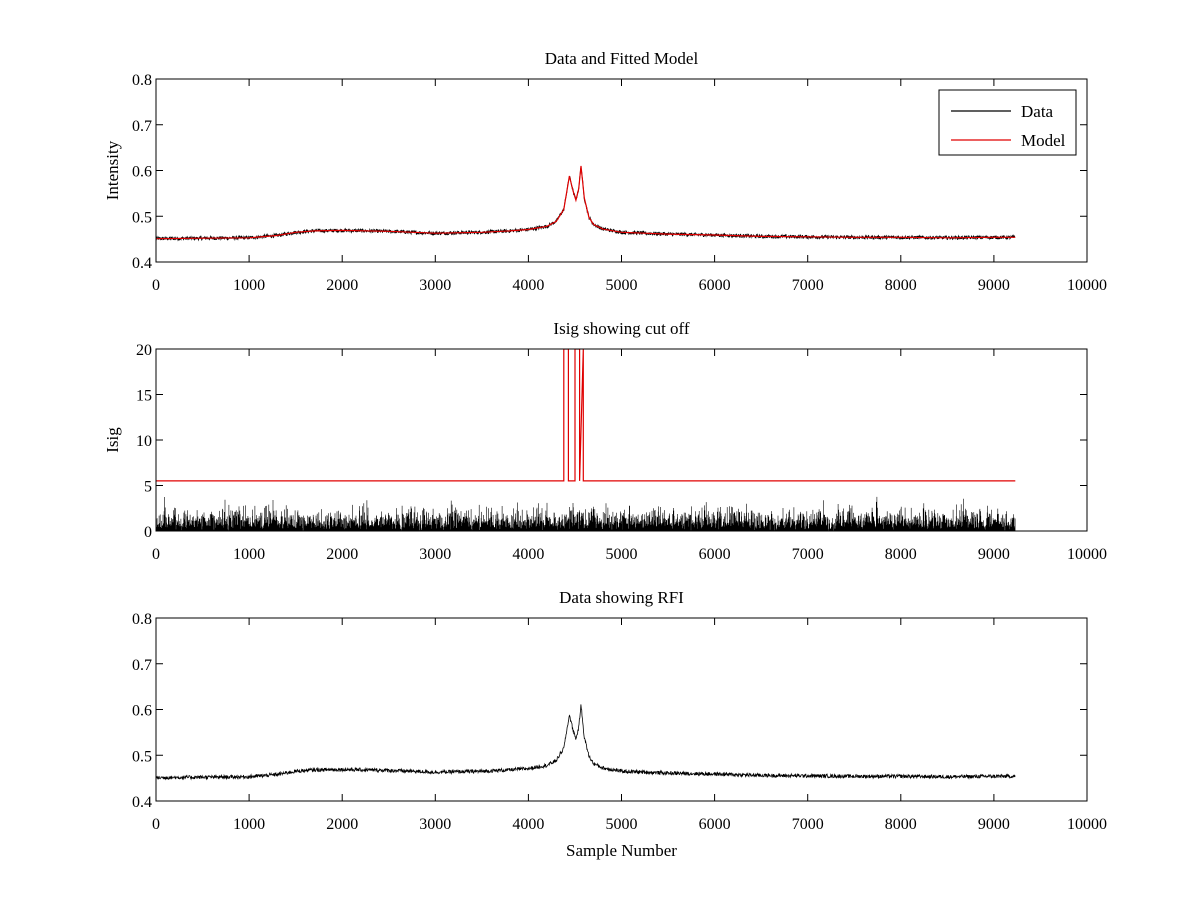 The image size is (1200, 900). What do you see at coordinates (148, 532) in the screenshot?
I see `y-tick-label: 0` at bounding box center [148, 532].